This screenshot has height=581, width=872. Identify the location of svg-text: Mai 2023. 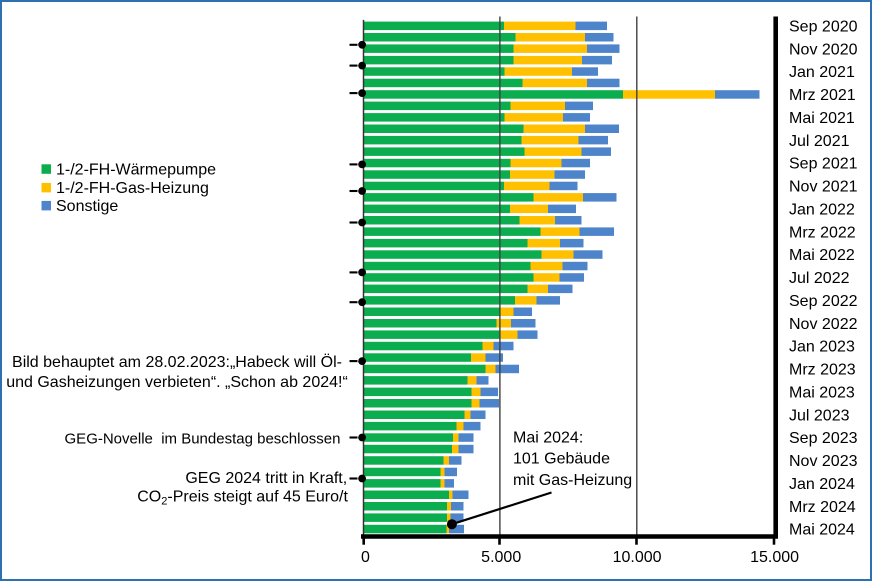
(822, 392).